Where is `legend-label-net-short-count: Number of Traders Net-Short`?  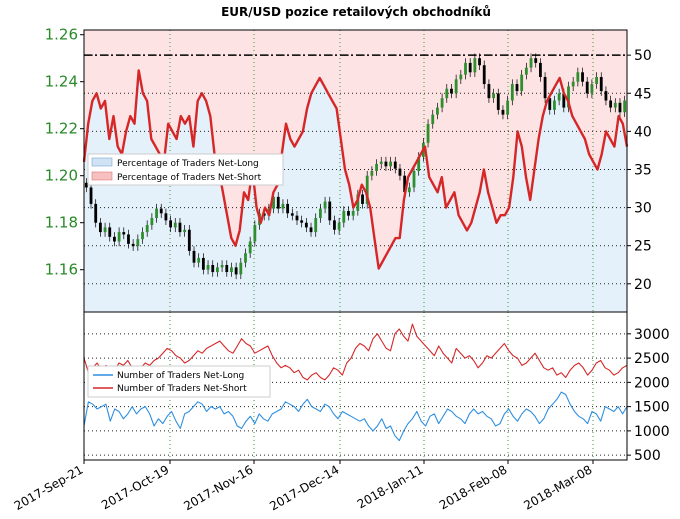 legend-label-net-short-count: Number of Traders Net-Short is located at coordinates (182, 389).